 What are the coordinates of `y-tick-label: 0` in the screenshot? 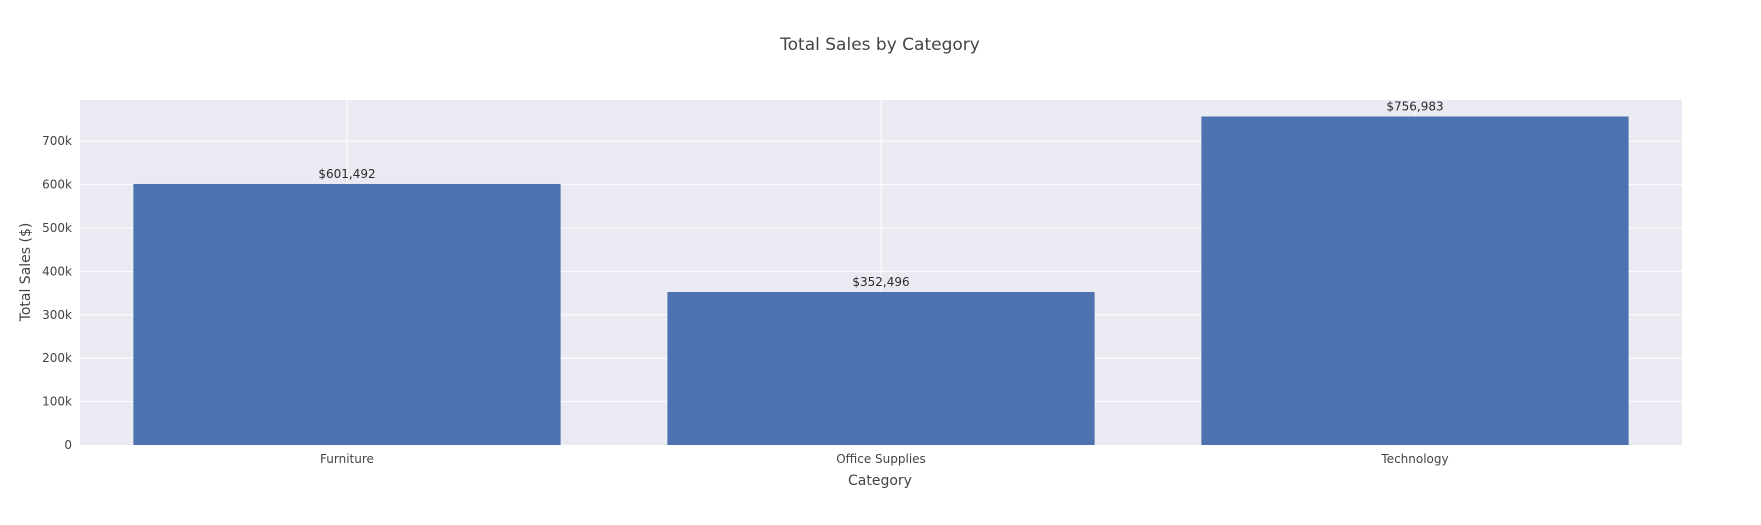 It's located at (68, 445).